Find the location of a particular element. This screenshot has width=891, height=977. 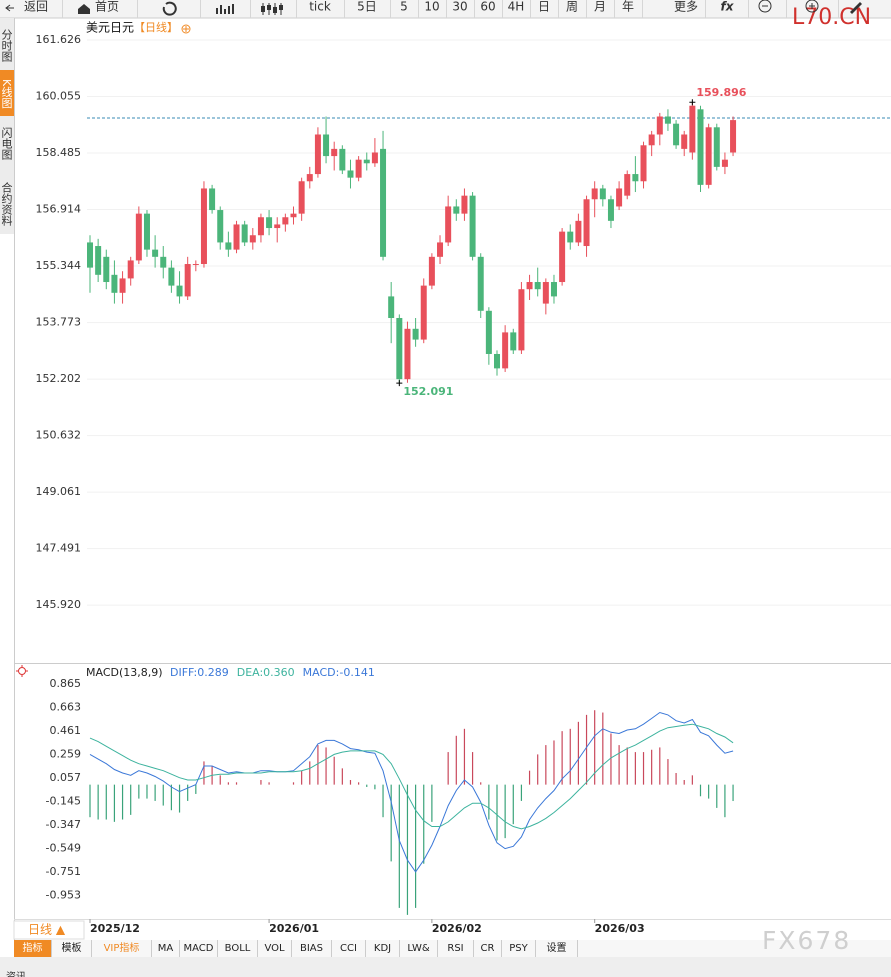

candle-icon is located at coordinates (272, 9).